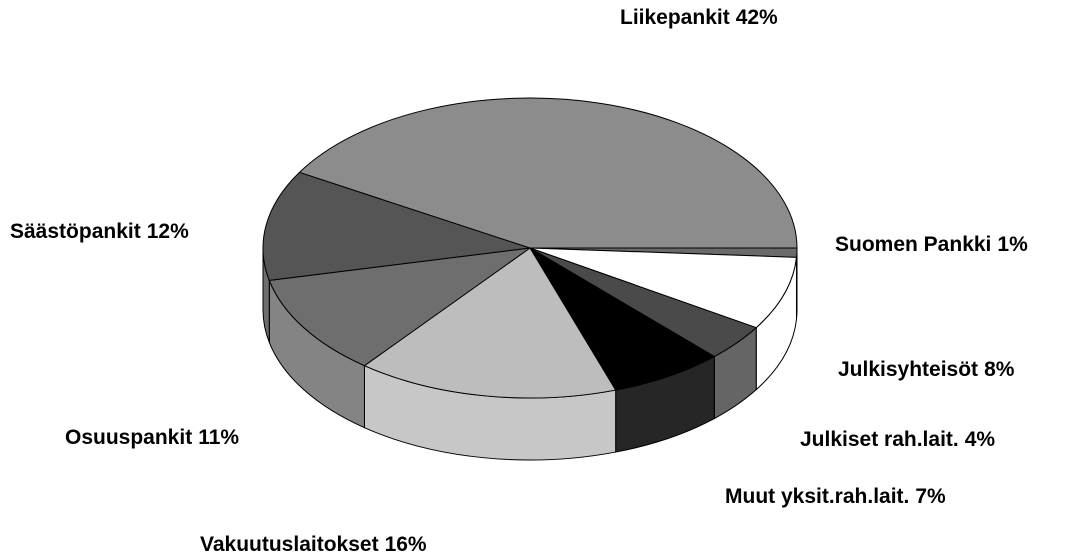  What do you see at coordinates (75, 231) in the screenshot?
I see `slice-label-name: Säästöpankit` at bounding box center [75, 231].